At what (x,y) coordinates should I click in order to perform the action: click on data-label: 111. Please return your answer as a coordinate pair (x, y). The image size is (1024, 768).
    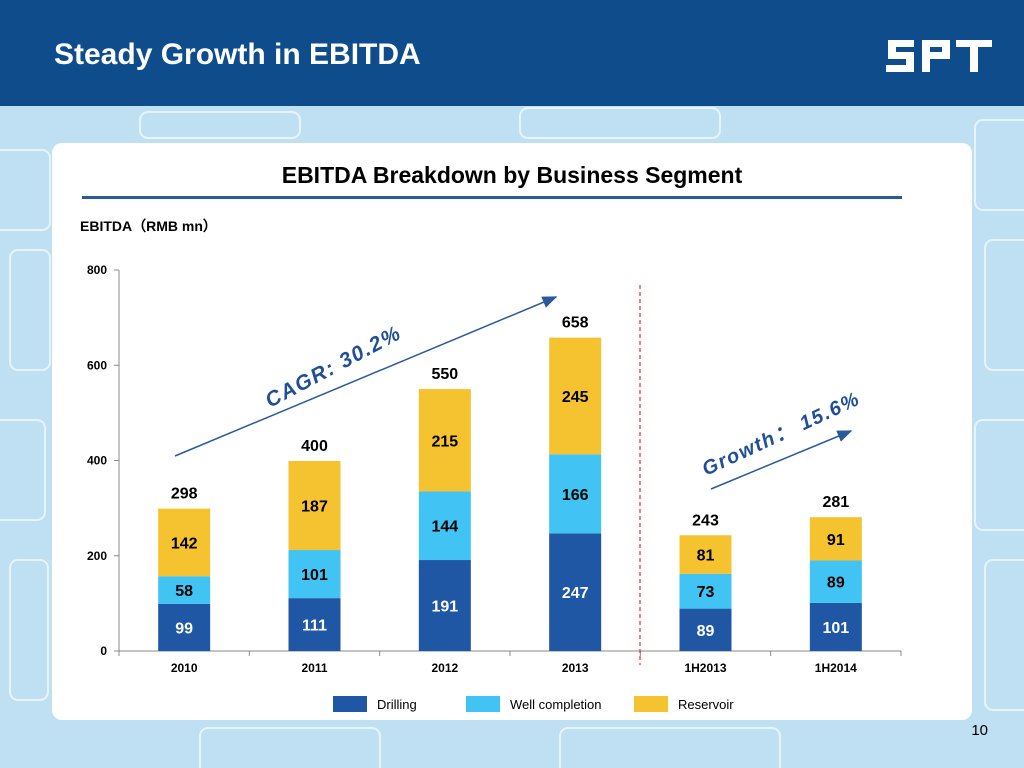
    Looking at the image, I should click on (314, 626).